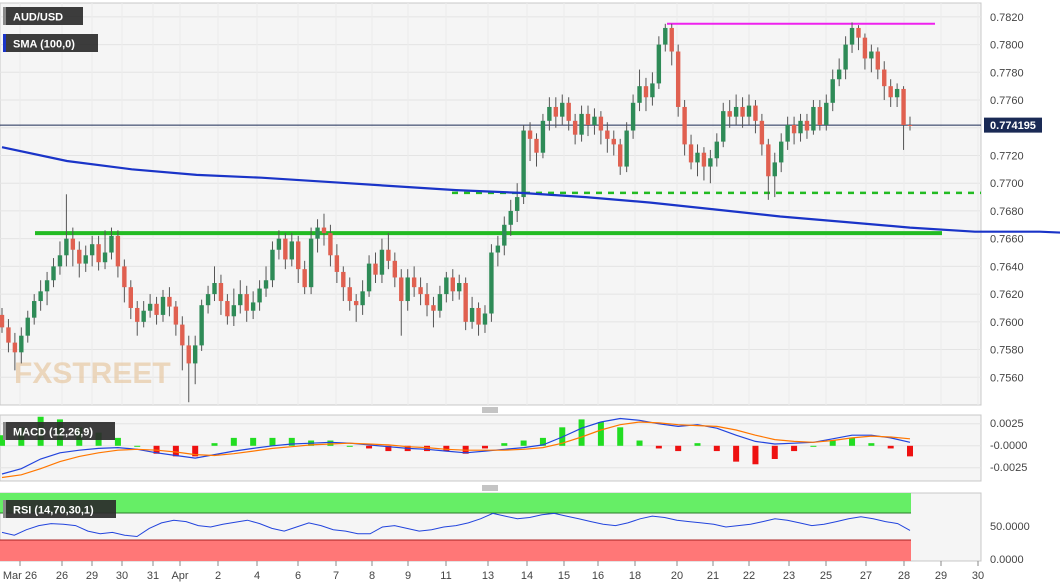 The height and width of the screenshot is (587, 1060). Describe the element at coordinates (635, 576) in the screenshot. I see `time-tick-label: 18` at that location.